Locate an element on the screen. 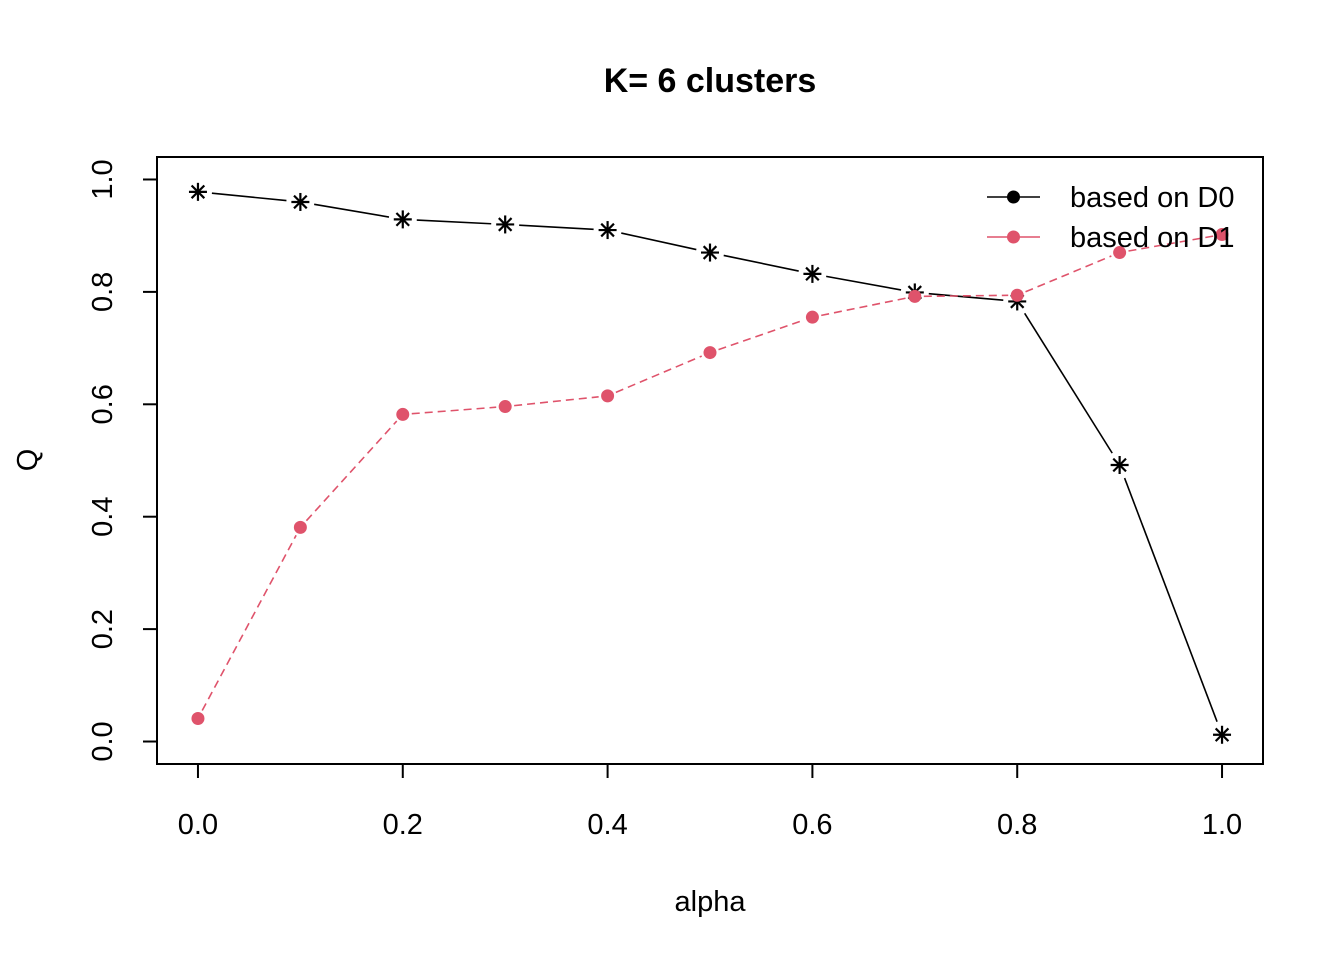 This screenshot has width=1344, height=960. legend-item: based on D0 is located at coordinates (1110, 198).